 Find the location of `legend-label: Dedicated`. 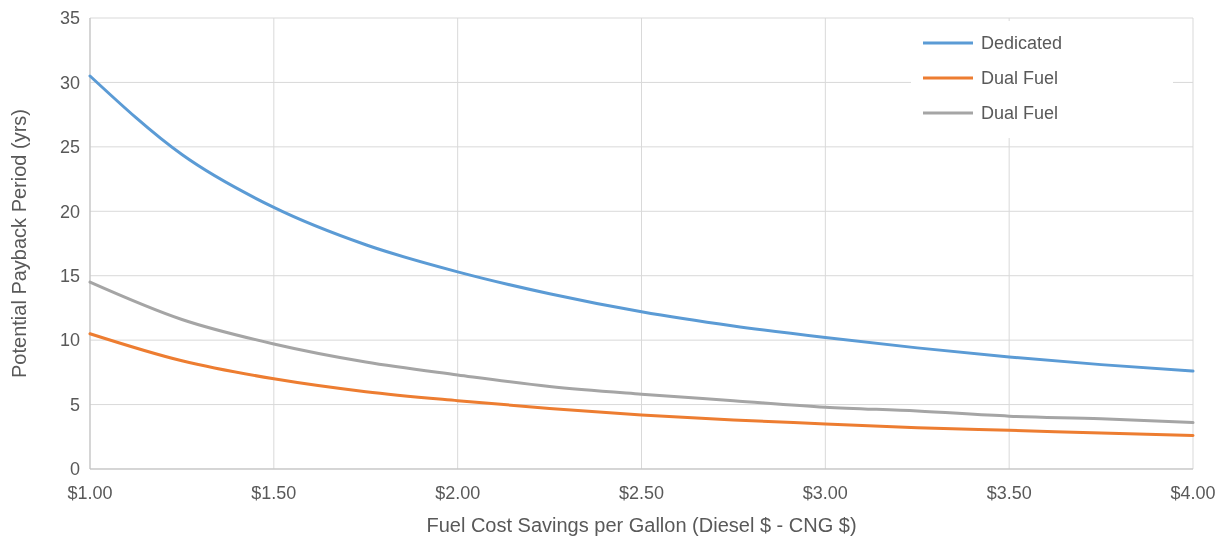

legend-label: Dedicated is located at coordinates (1022, 43).